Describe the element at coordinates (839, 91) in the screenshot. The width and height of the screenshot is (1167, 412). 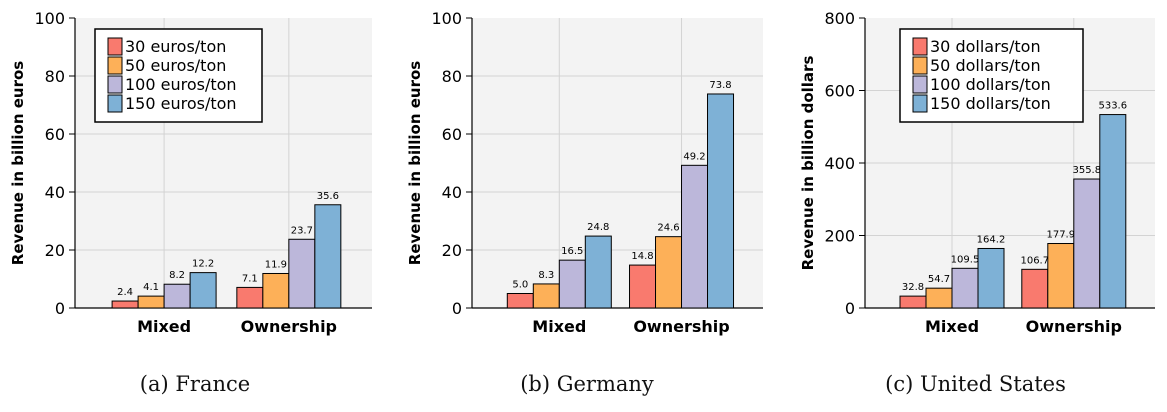
I see `y-tick-label: 600` at that location.